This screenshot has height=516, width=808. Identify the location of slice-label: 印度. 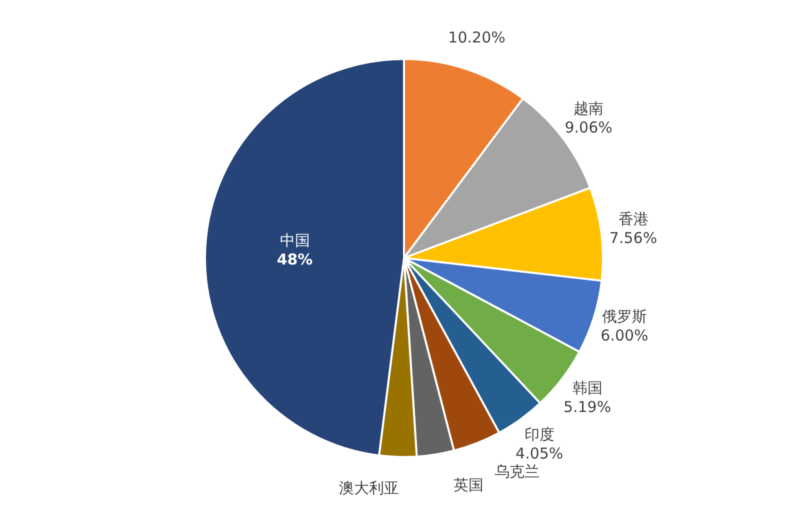
(539, 435).